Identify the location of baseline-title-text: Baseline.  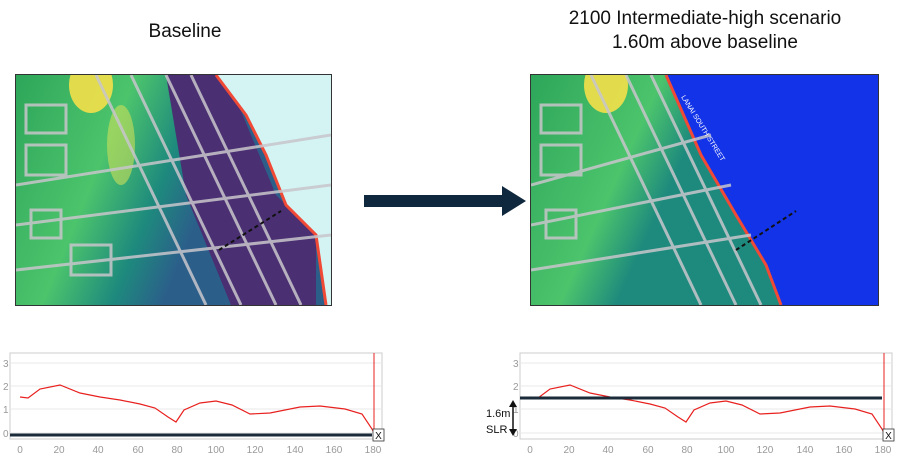
(185, 31).